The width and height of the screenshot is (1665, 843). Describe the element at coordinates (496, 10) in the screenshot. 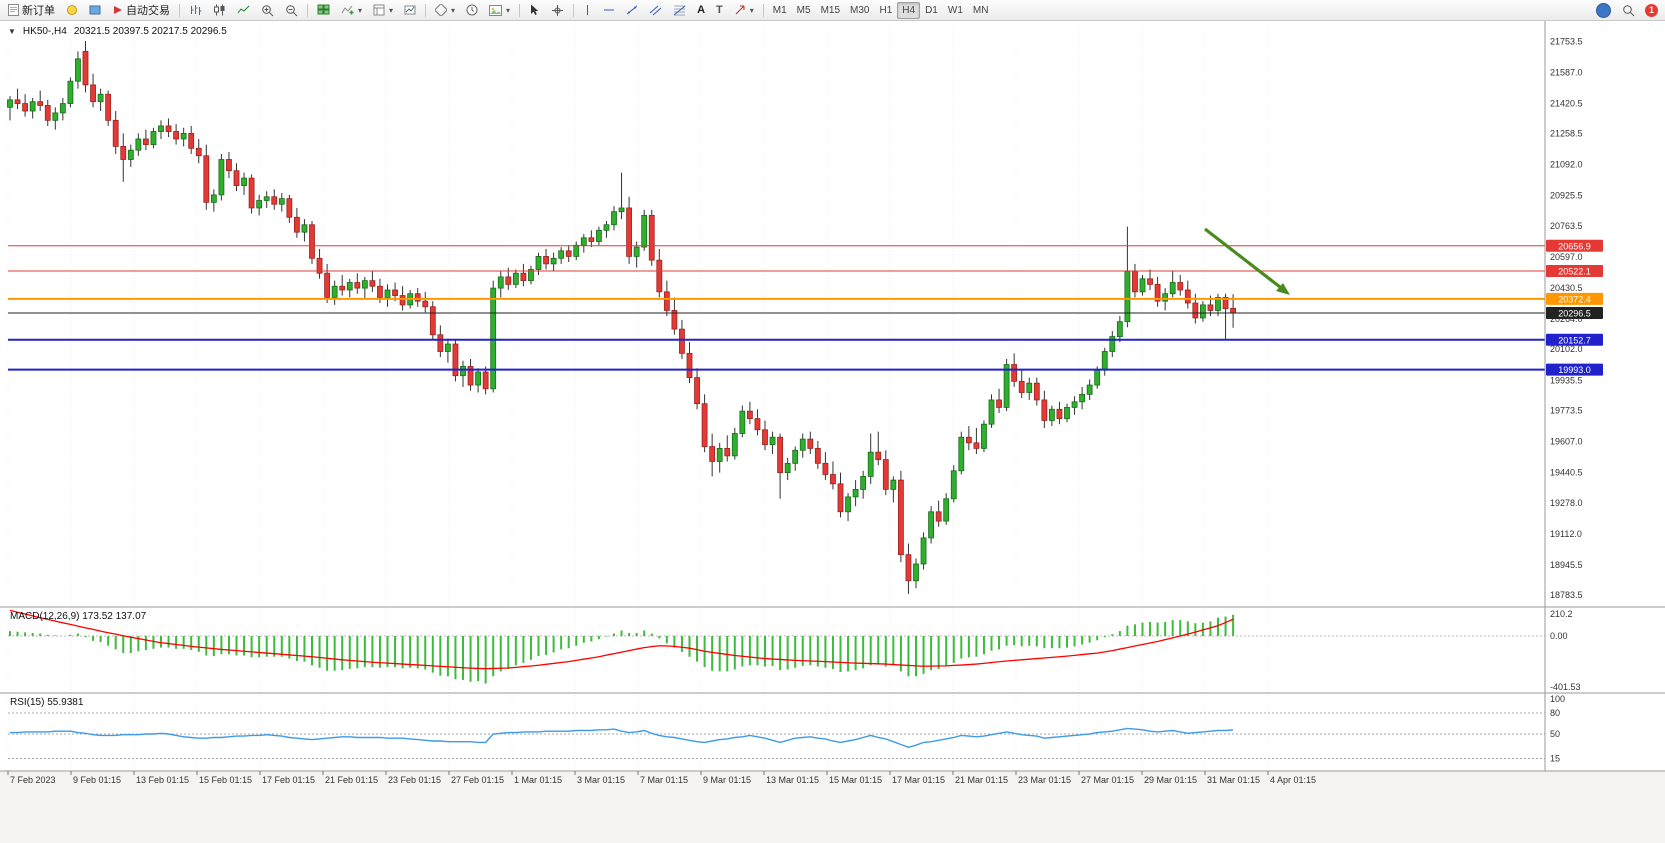

I see `image-icon` at that location.